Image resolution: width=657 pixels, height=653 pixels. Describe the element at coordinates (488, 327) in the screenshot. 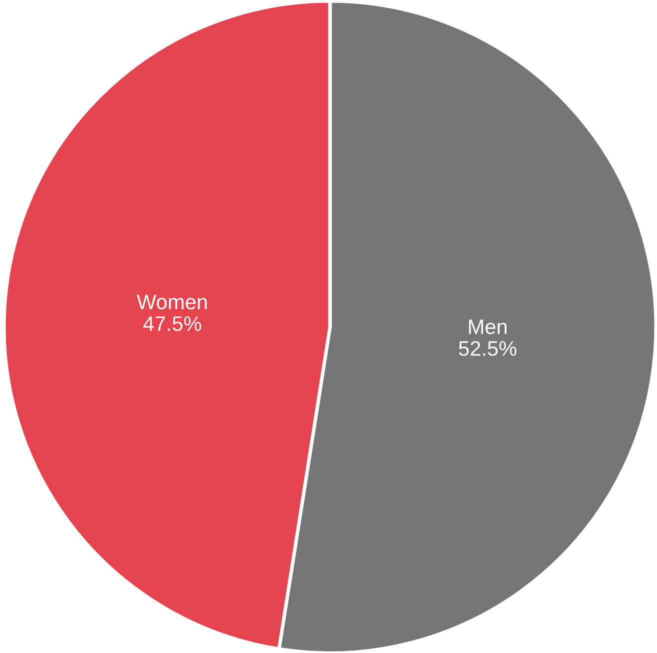

I see `slice-label: Men` at that location.